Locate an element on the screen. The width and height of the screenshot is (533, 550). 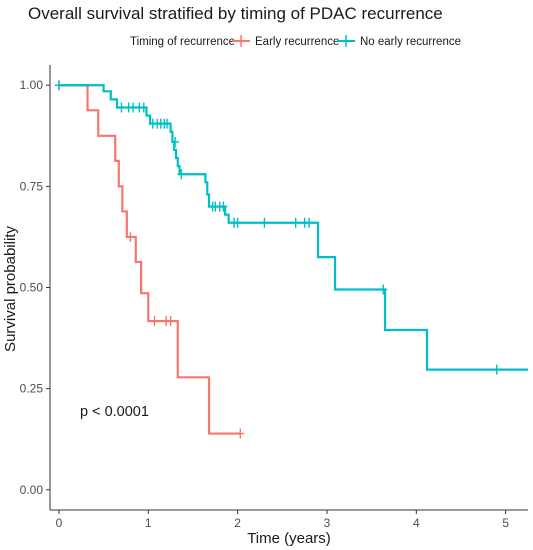
x-tick-label-0: 0 is located at coordinates (59, 523).